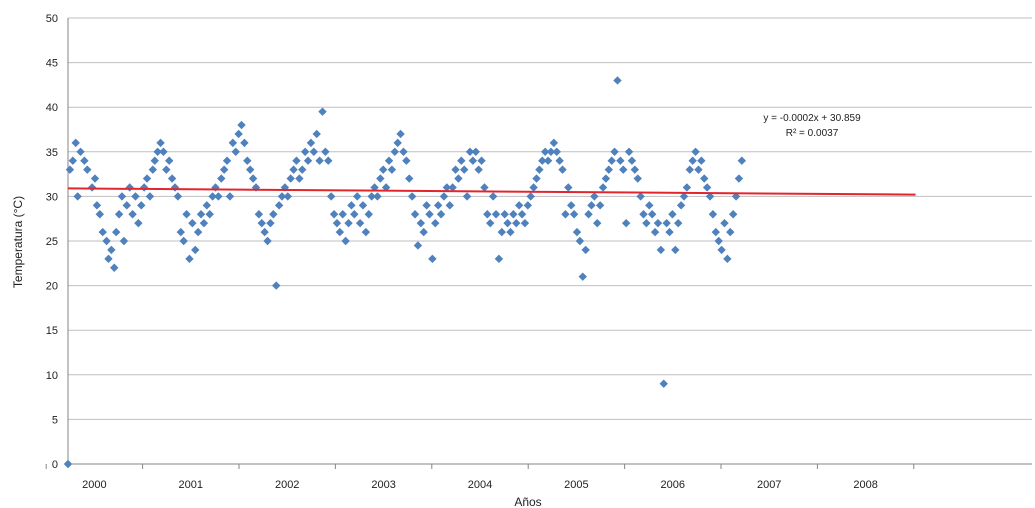 The height and width of the screenshot is (508, 1035). What do you see at coordinates (94, 485) in the screenshot?
I see `x-tick-label: 2000` at bounding box center [94, 485].